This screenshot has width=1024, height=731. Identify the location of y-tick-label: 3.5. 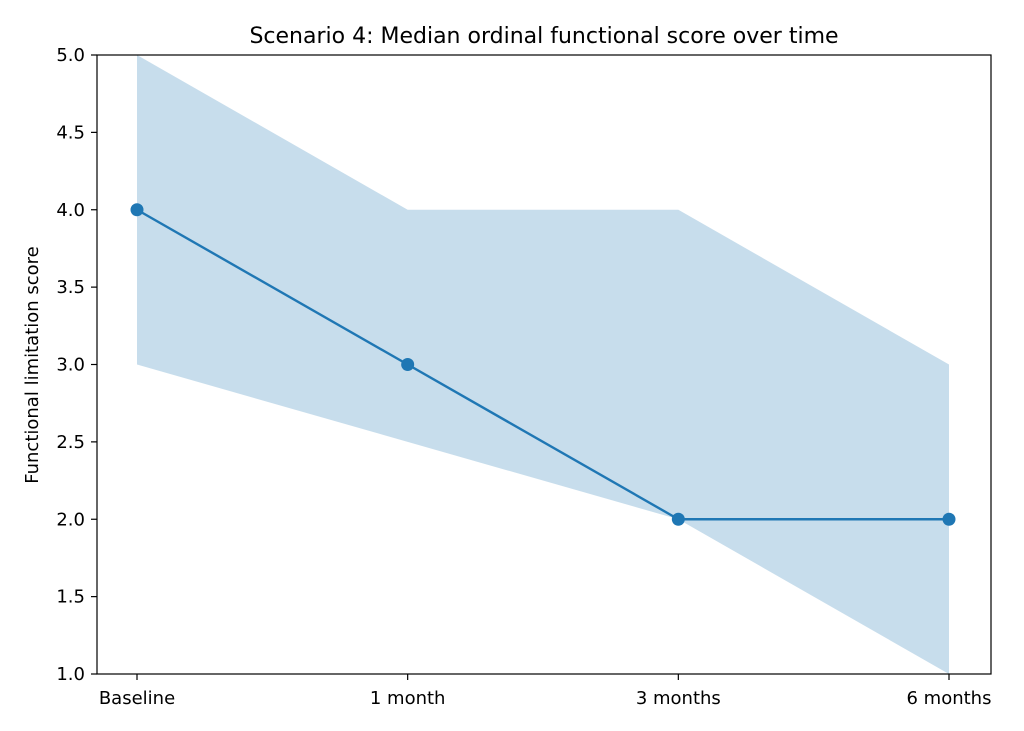
(70, 287).